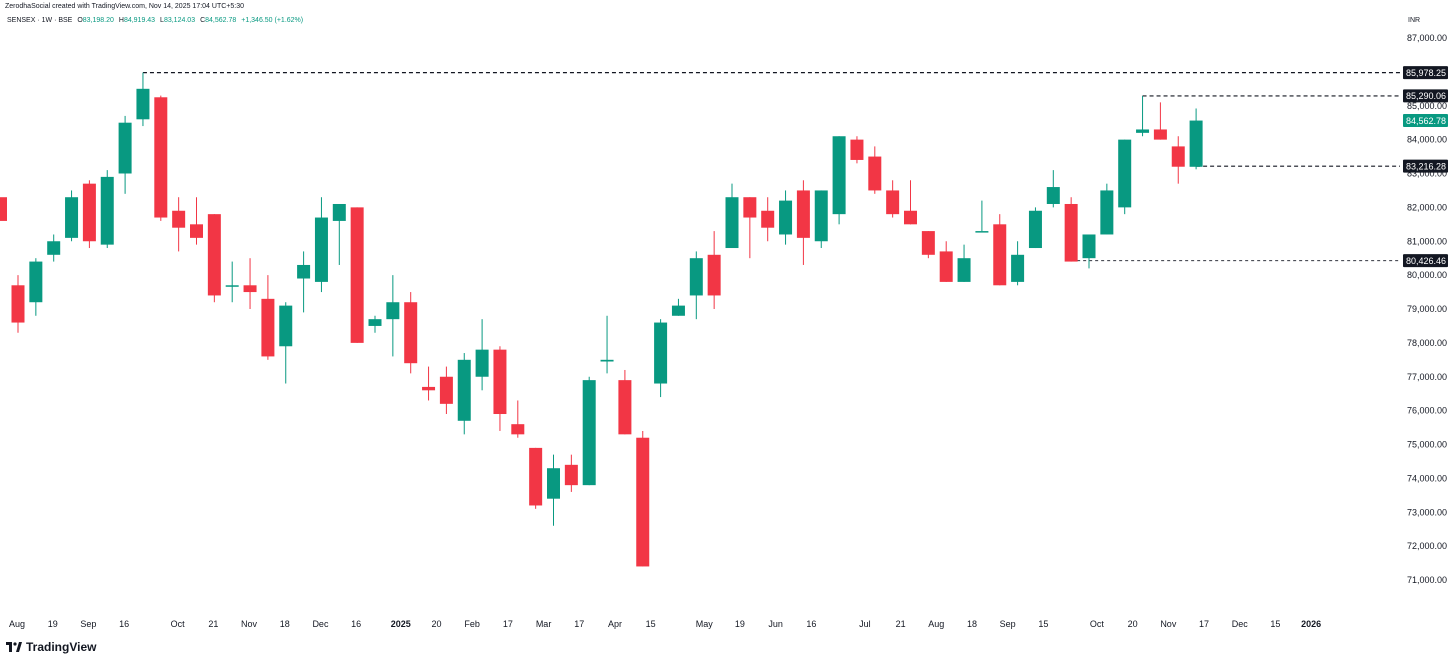  Describe the element at coordinates (272, 20) in the screenshot. I see `change-value: +1,346.50 (+1.62%)` at that location.